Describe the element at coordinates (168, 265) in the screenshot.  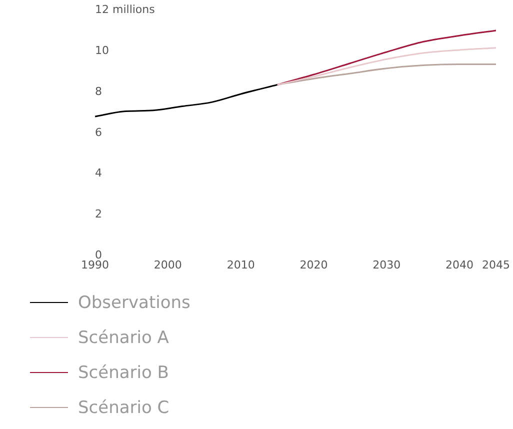
I see `x-tick-label: 2000` at that location.